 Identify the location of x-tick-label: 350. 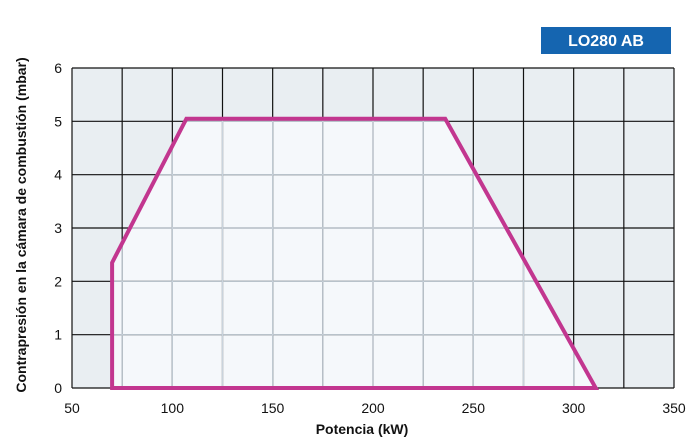
(674, 408).